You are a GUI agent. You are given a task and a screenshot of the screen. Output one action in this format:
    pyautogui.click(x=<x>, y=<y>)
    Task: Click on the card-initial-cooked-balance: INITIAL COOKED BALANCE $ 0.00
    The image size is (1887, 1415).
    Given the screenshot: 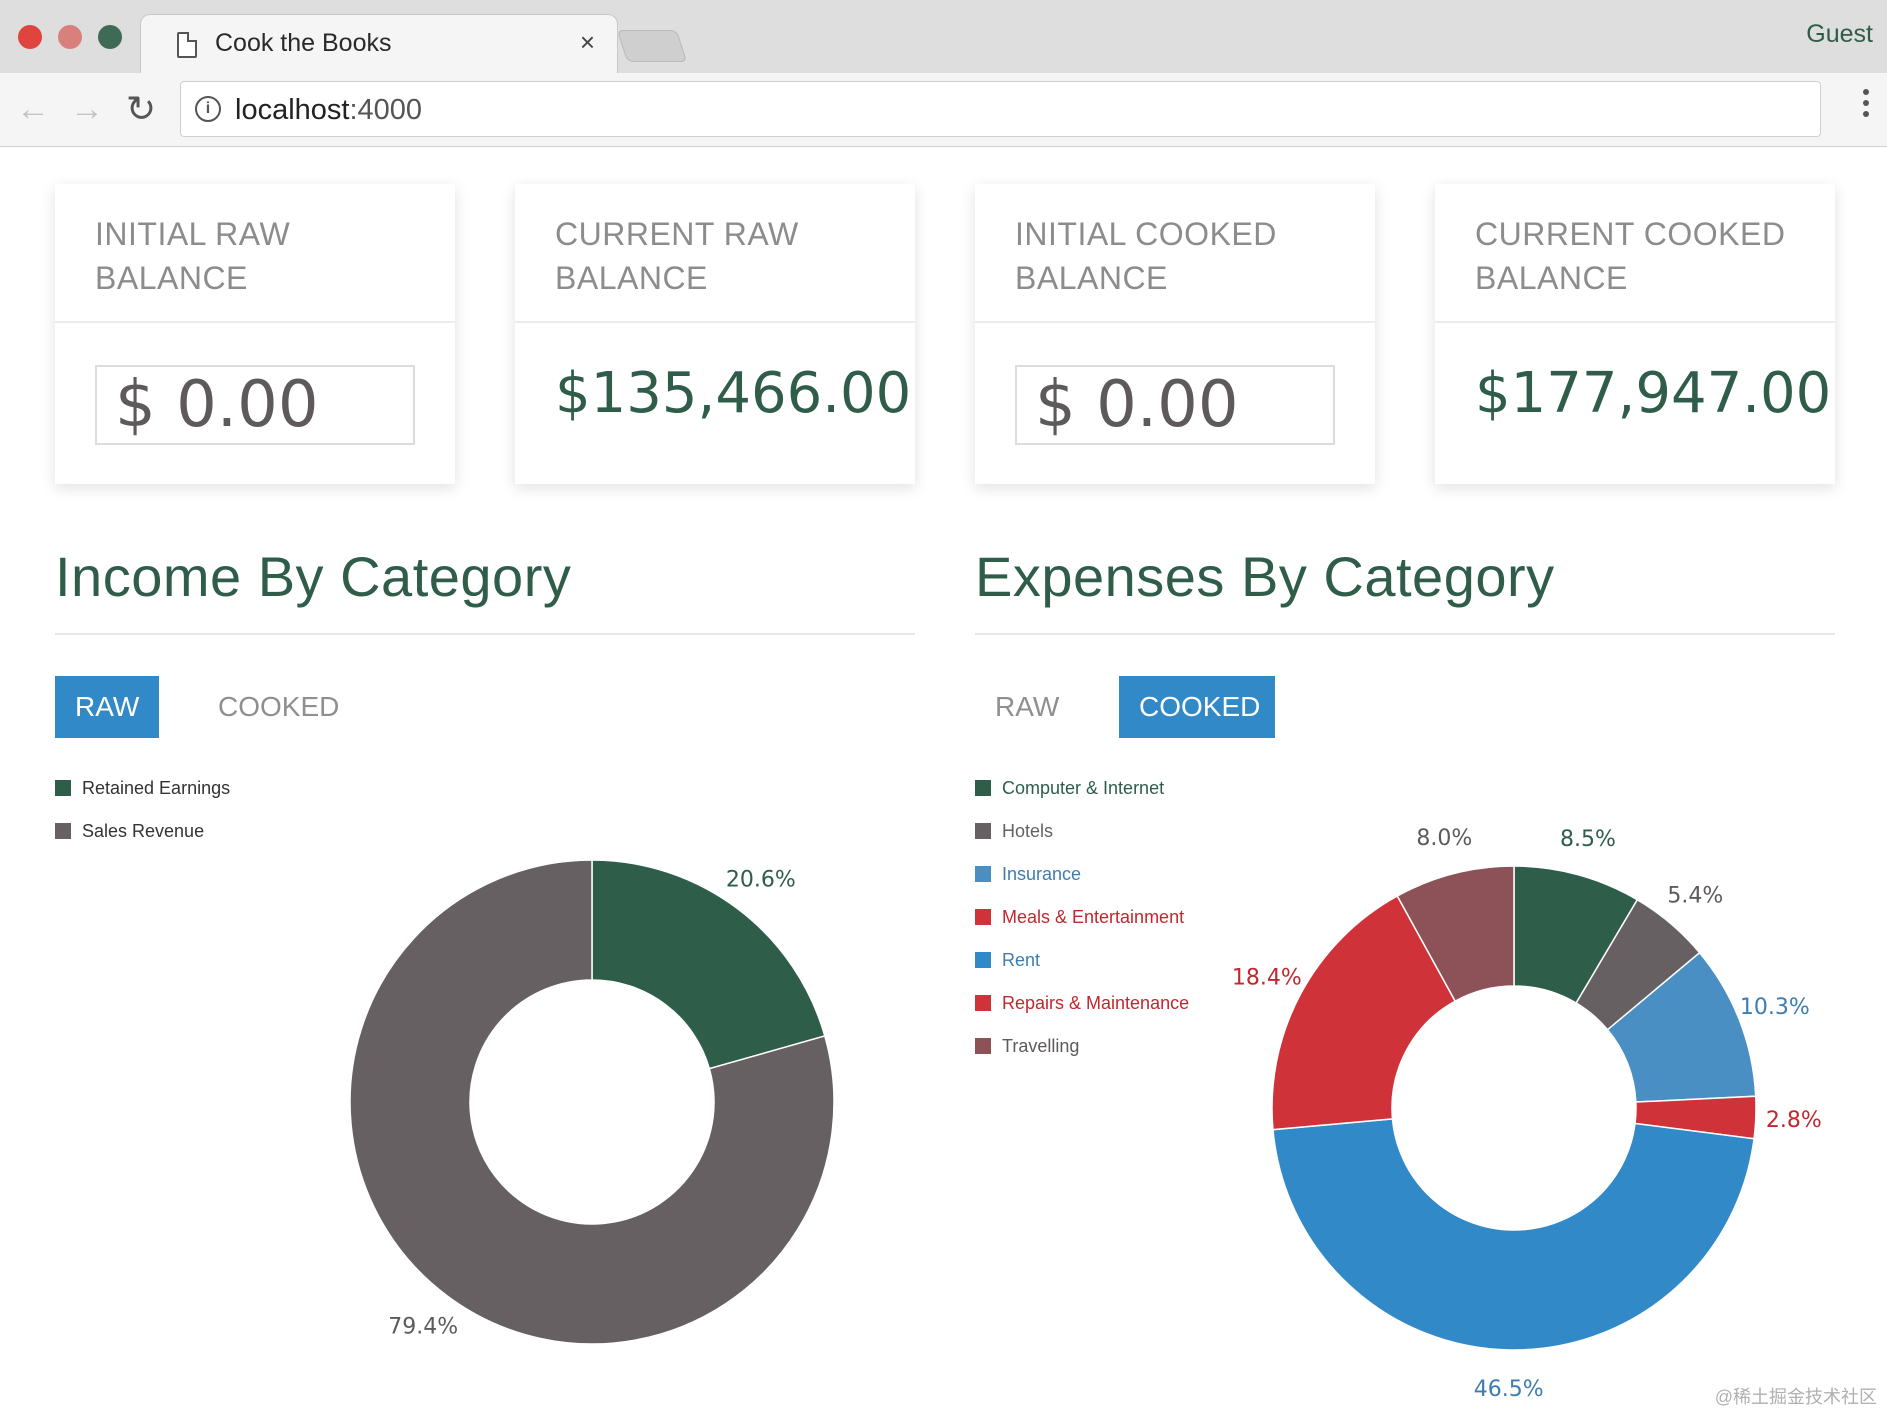 What is the action you would take?
    pyautogui.click(x=1175, y=334)
    